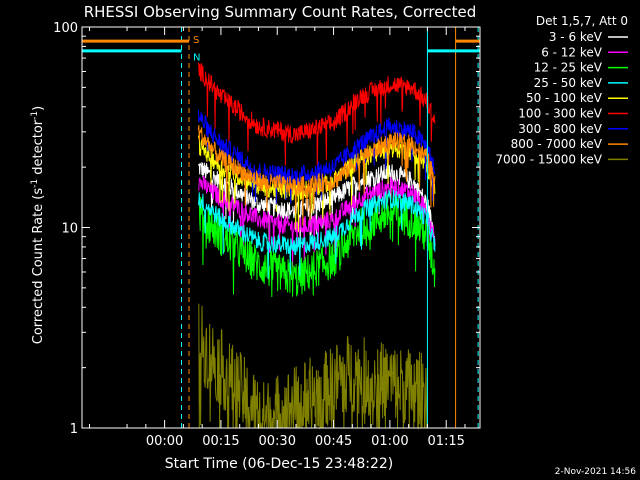 The image size is (640, 480). What do you see at coordinates (35, 115) in the screenshot?
I see `y-axis-label-sup2: -1` at bounding box center [35, 115].